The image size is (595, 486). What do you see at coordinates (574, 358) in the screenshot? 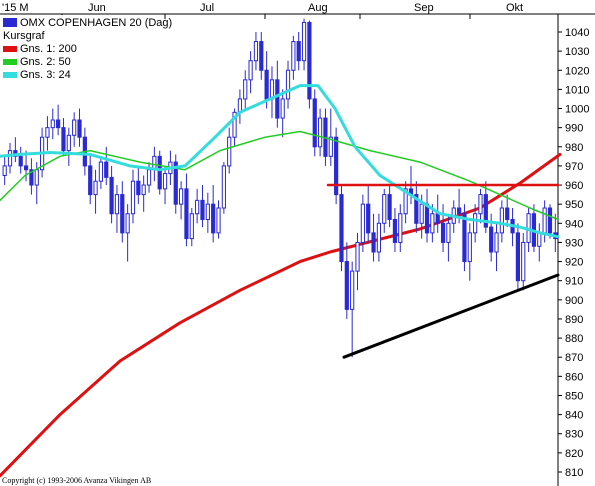
I see `y-tick-label: 870` at bounding box center [574, 358].